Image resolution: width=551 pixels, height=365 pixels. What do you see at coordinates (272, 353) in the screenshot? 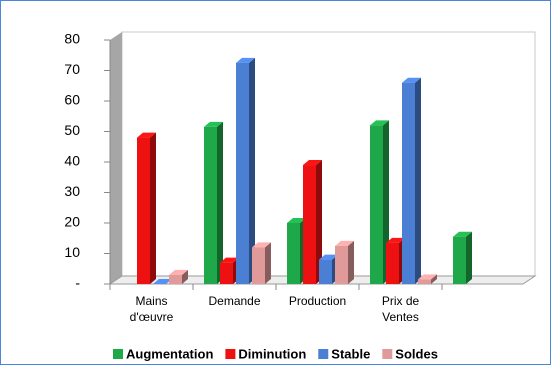
I see `legend-label: Diminution` at bounding box center [272, 353].